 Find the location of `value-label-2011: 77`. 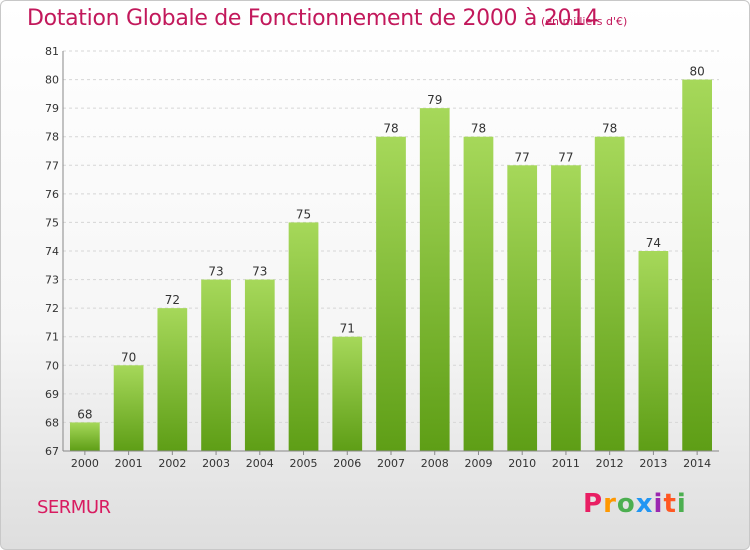

value-label-2011: 77 is located at coordinates (565, 157).